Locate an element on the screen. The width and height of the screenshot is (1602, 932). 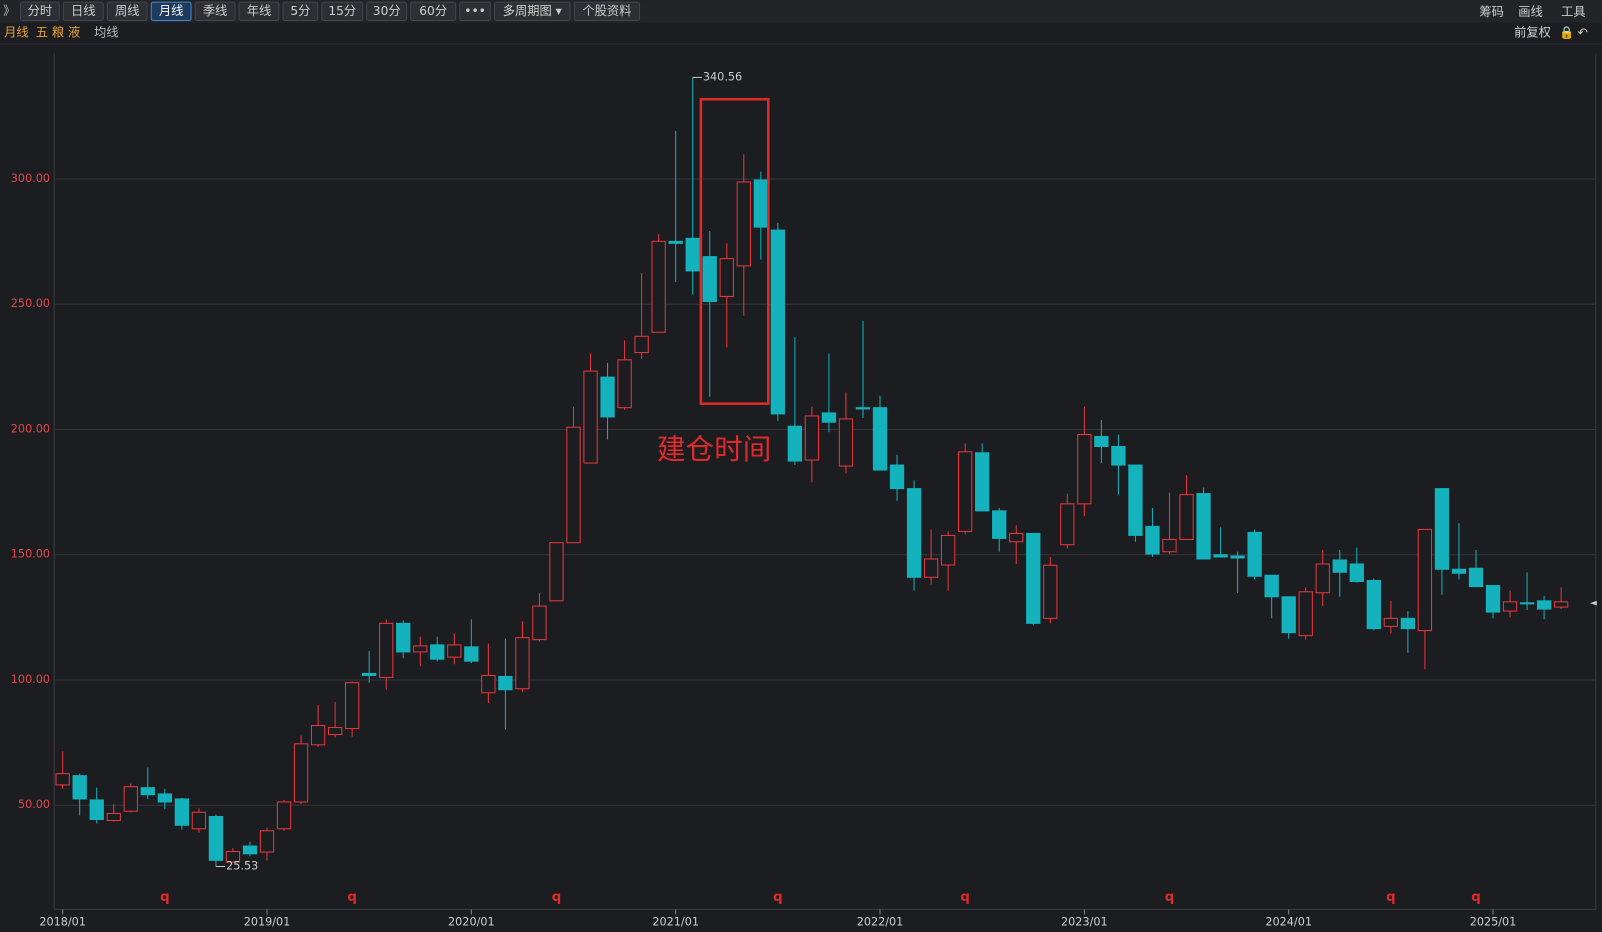
tab-label: 分时 is located at coordinates (40, 11).